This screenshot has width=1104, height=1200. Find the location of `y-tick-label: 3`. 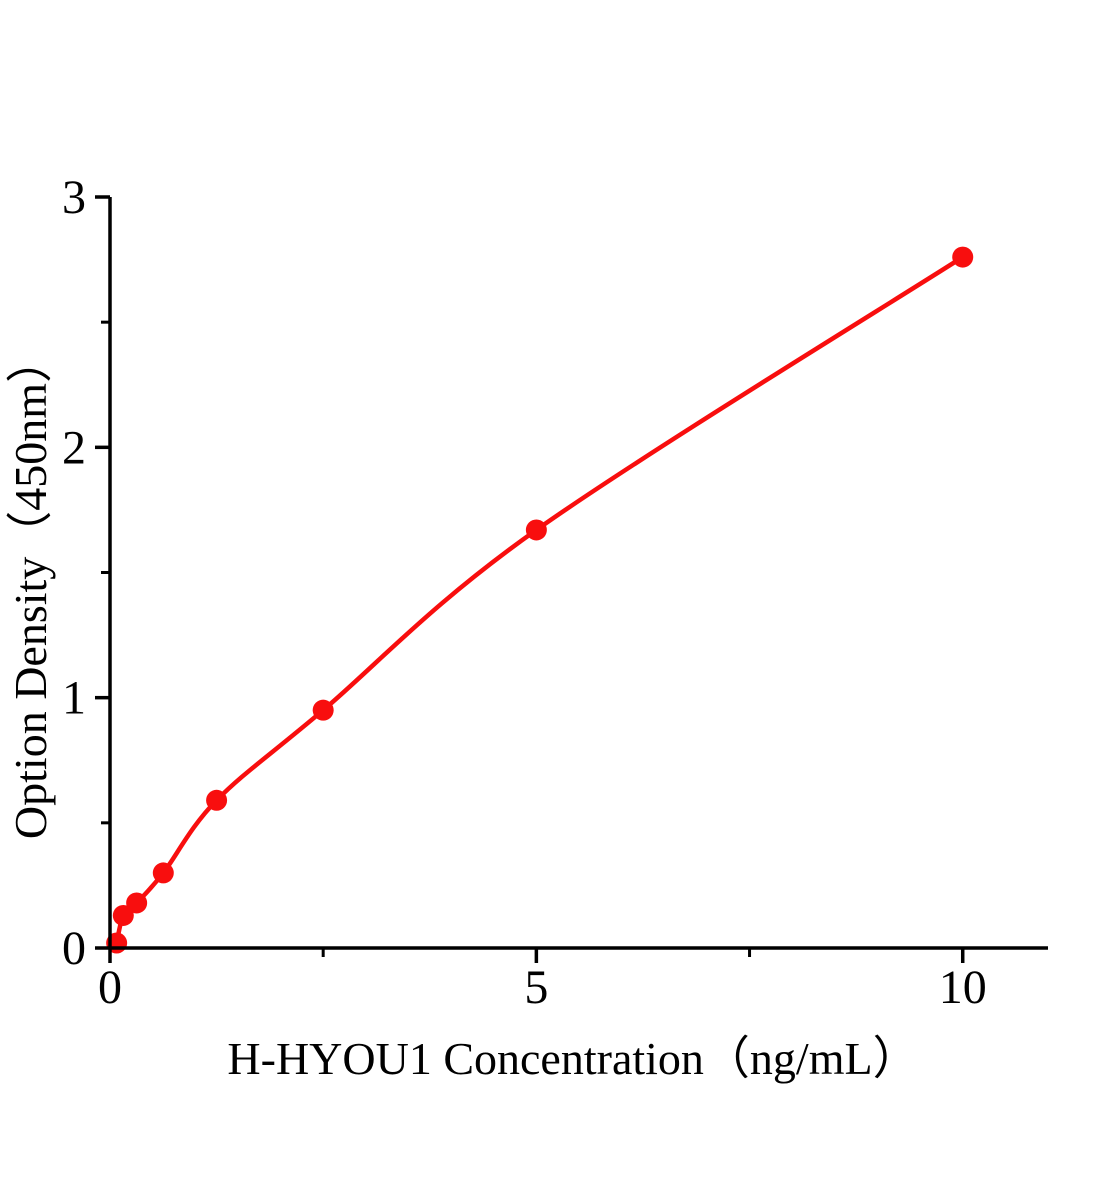

y-tick-label: 3 is located at coordinates (74, 197).